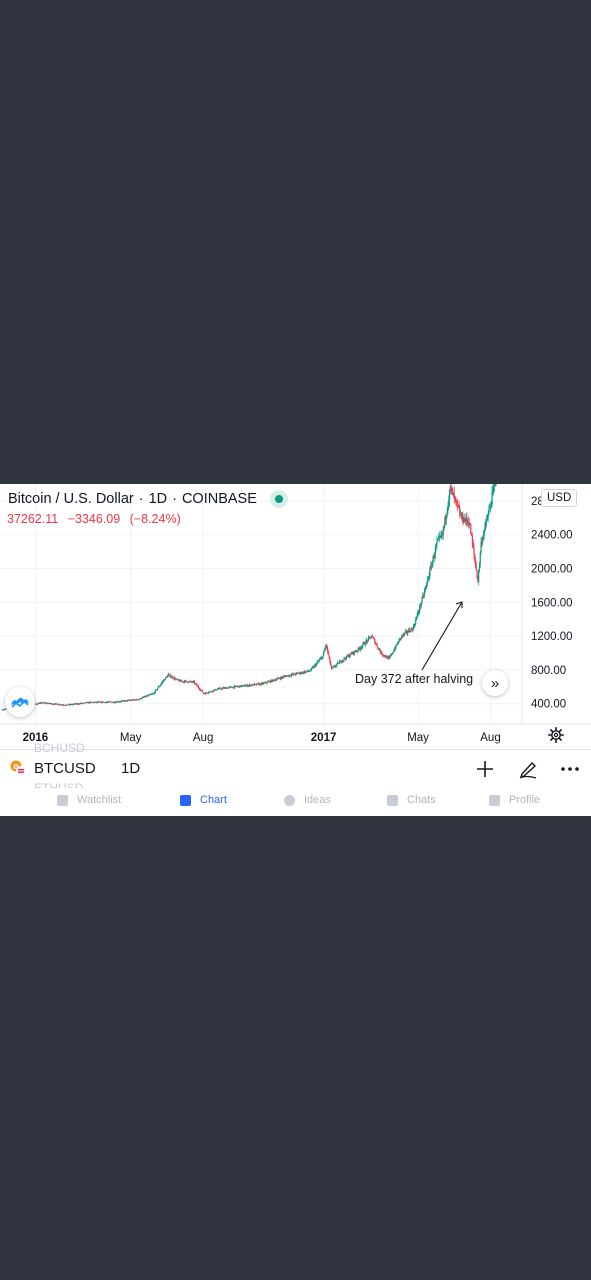 This screenshot has height=1280, width=591. What do you see at coordinates (155, 519) in the screenshot?
I see `price-change-percent: (−8.24%)` at bounding box center [155, 519].